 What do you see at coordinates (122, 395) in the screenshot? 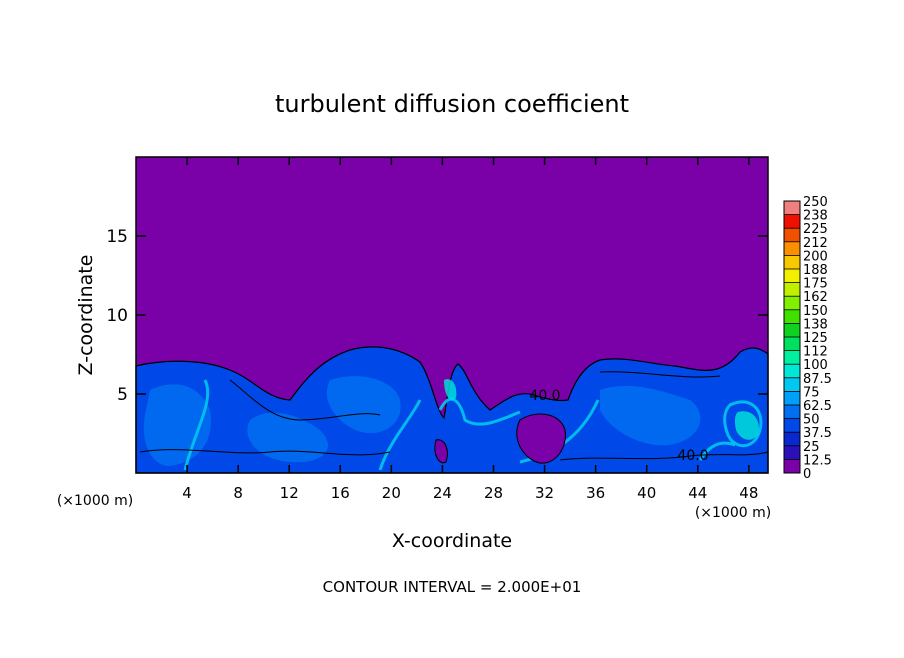
I see `y-tick-label: 5` at bounding box center [122, 395].